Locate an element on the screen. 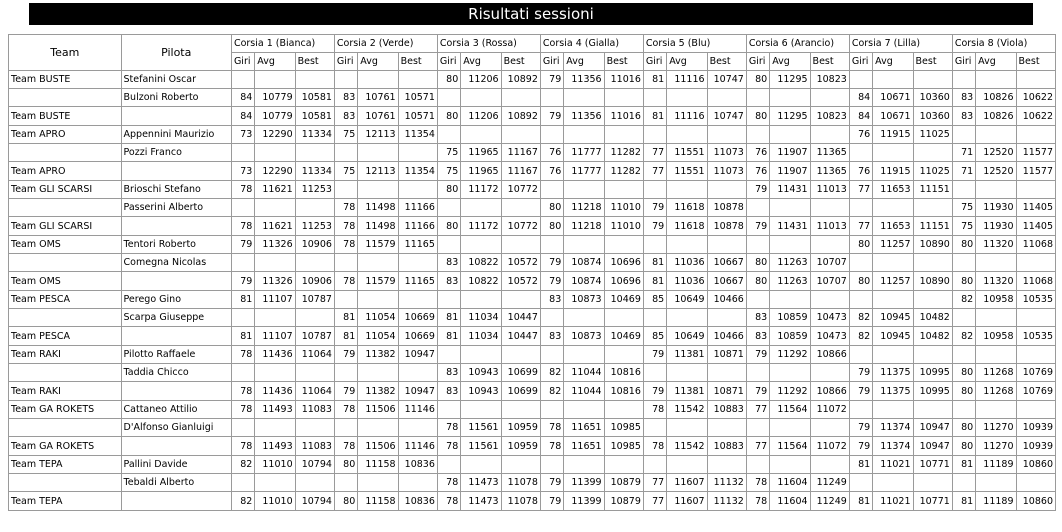 This screenshot has width=1062, height=532. value-cell: 10836 is located at coordinates (417, 464).